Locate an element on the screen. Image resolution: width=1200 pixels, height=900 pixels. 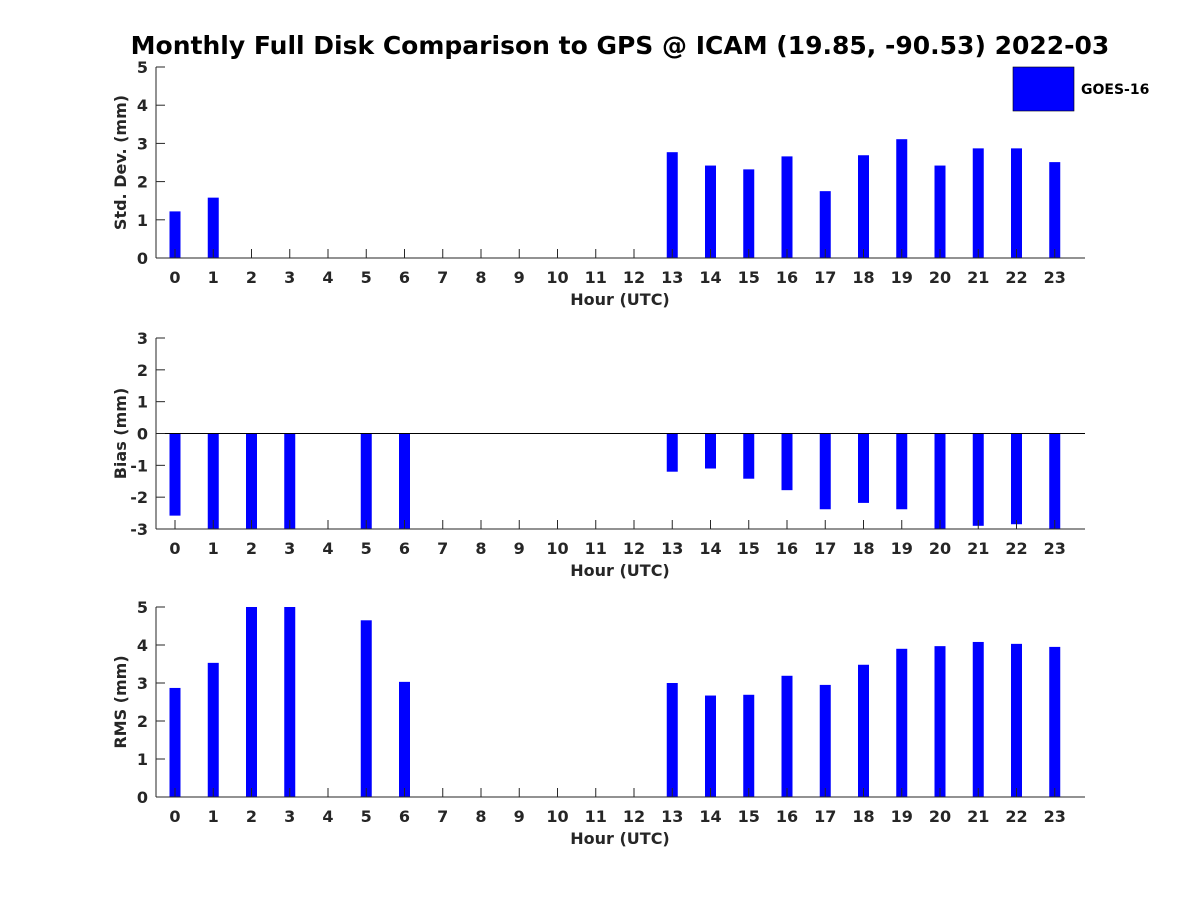
bias-mm-xtick-label: 19 is located at coordinates (902, 548).